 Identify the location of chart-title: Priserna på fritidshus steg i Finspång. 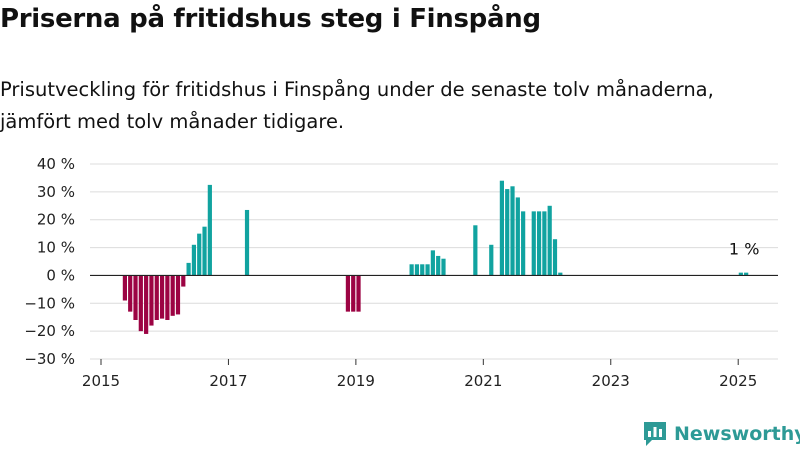
(270, 19).